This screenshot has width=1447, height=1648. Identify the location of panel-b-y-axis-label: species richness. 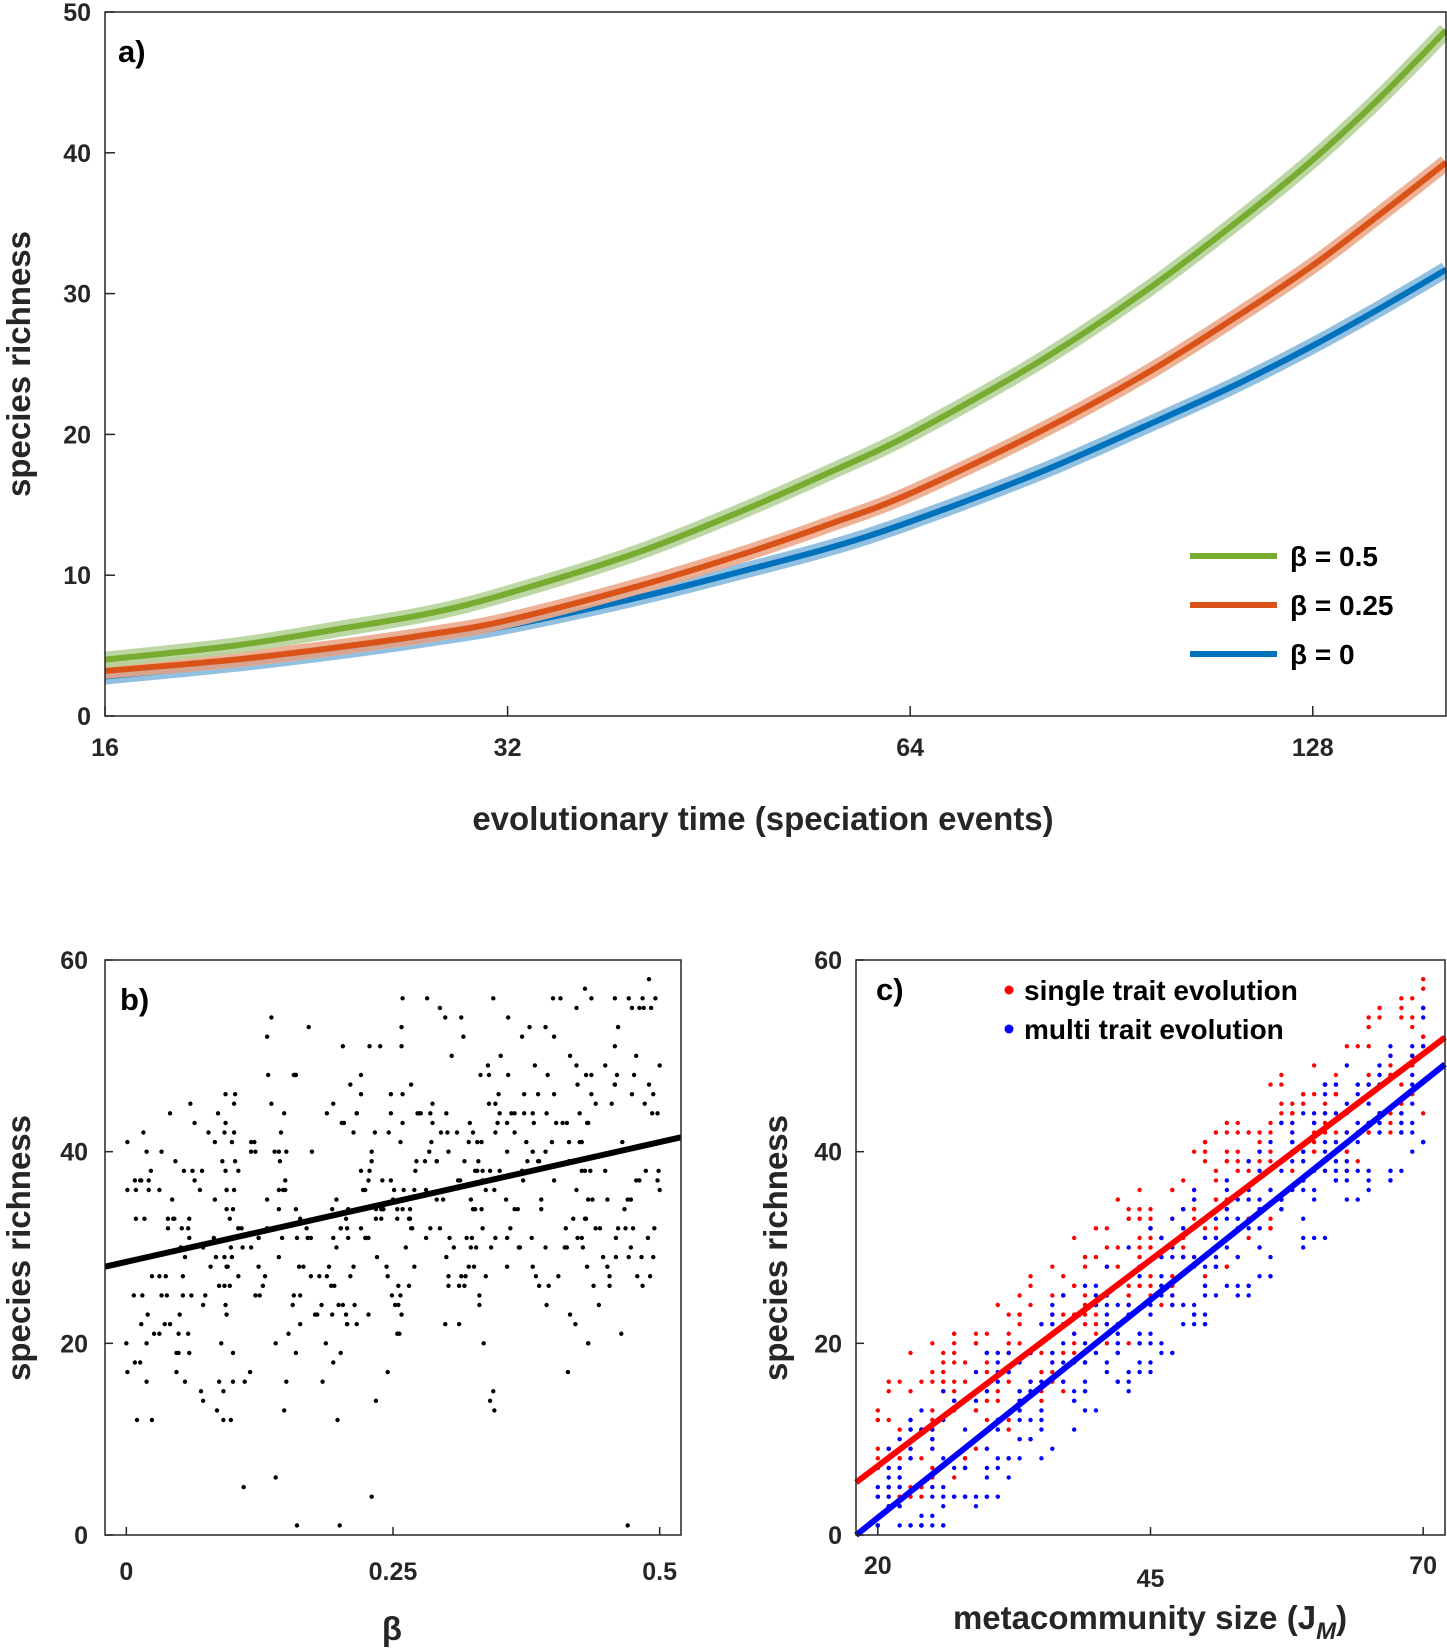
(18, 1248).